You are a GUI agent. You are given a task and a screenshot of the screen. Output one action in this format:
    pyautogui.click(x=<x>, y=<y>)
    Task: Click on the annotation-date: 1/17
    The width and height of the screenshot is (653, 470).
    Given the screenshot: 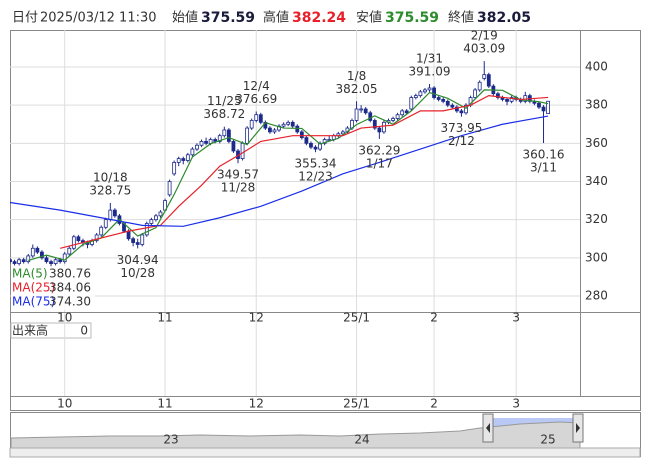 What is the action you would take?
    pyautogui.click(x=379, y=163)
    